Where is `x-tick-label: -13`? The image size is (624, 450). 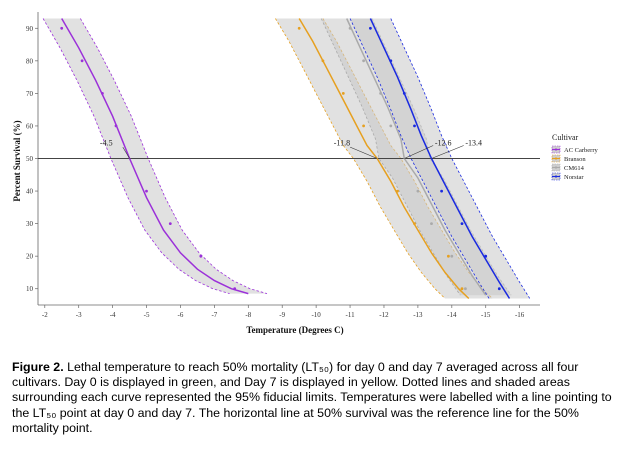
x-tick-label: -13 is located at coordinates (418, 315).